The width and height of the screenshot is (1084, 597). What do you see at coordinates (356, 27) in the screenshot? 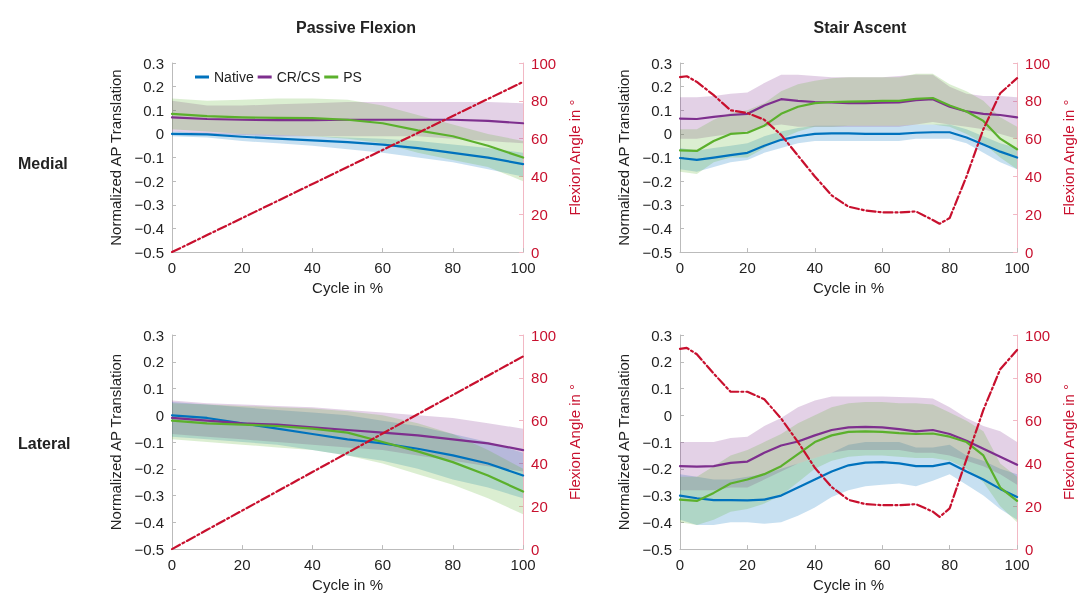
I see `chart-title: Passive Flexion` at bounding box center [356, 27].